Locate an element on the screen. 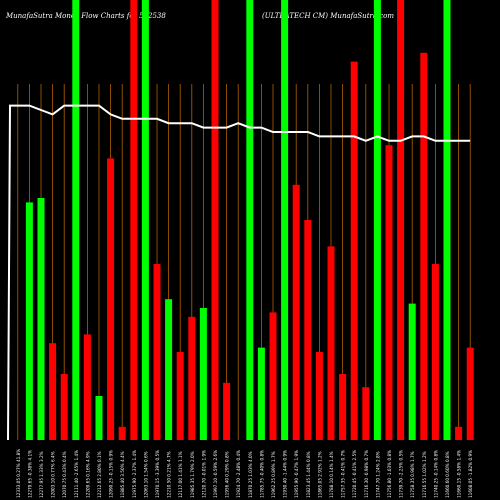  x-tick-label: 11970.15 -3.39% 0.5% is located at coordinates (157, 474).